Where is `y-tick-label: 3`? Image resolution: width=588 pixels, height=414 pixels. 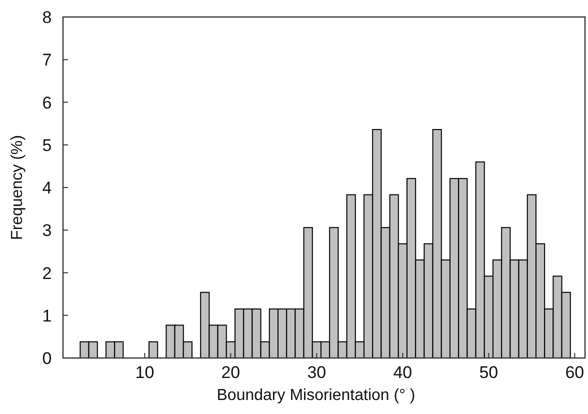
y-tick-label: 3 is located at coordinates (47, 230).